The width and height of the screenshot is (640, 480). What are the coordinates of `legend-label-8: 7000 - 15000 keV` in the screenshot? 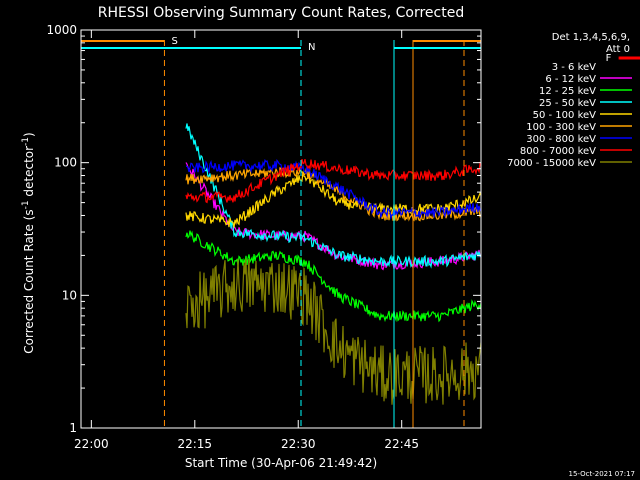 It's located at (551, 163).